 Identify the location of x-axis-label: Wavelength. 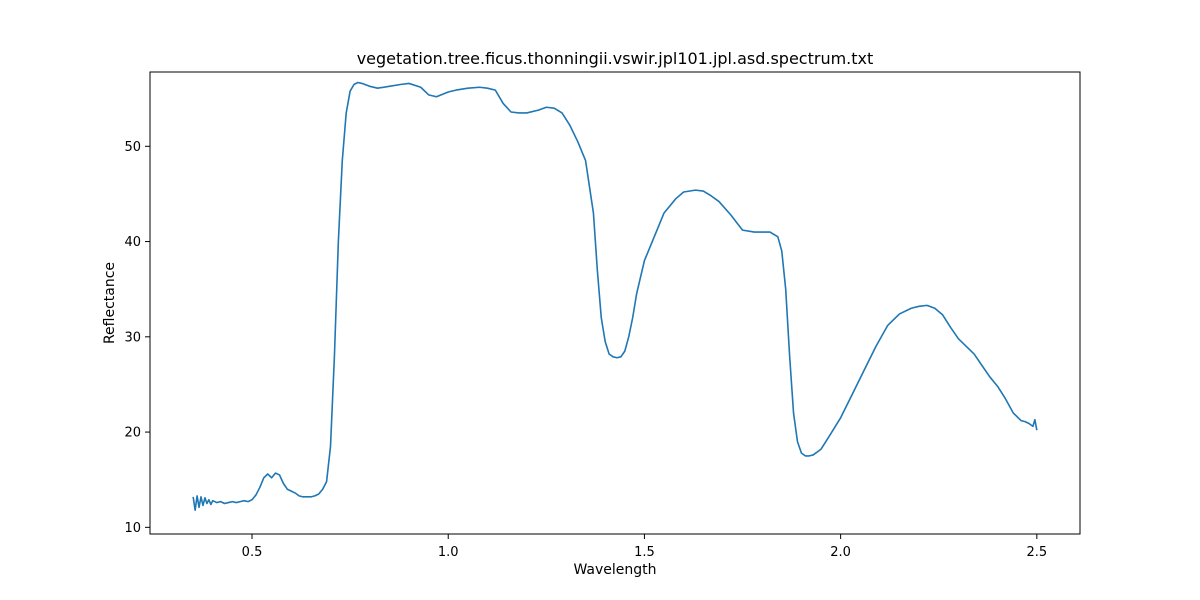
(614, 570).